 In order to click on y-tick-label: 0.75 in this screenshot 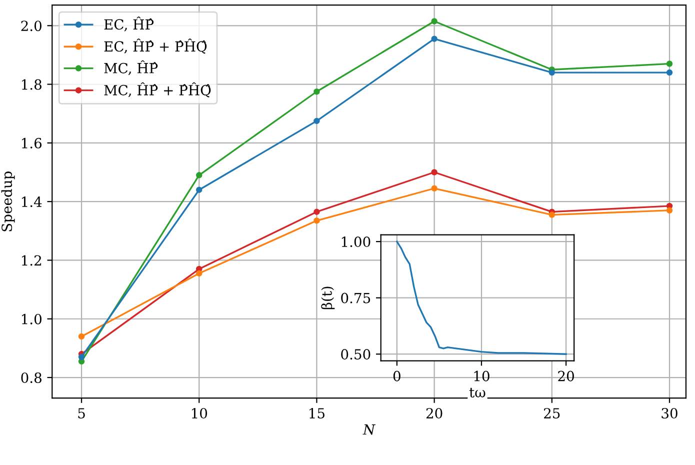, I will do `click(355, 298)`.